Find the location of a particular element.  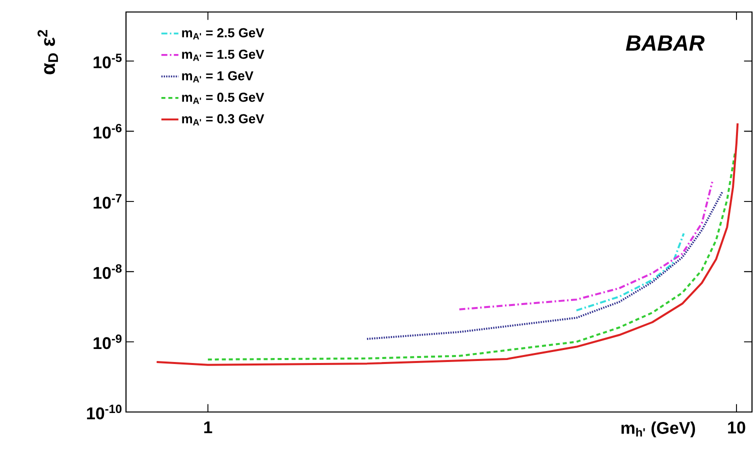

y-tick-label: 10$^{-6}$ is located at coordinates (108, 131).